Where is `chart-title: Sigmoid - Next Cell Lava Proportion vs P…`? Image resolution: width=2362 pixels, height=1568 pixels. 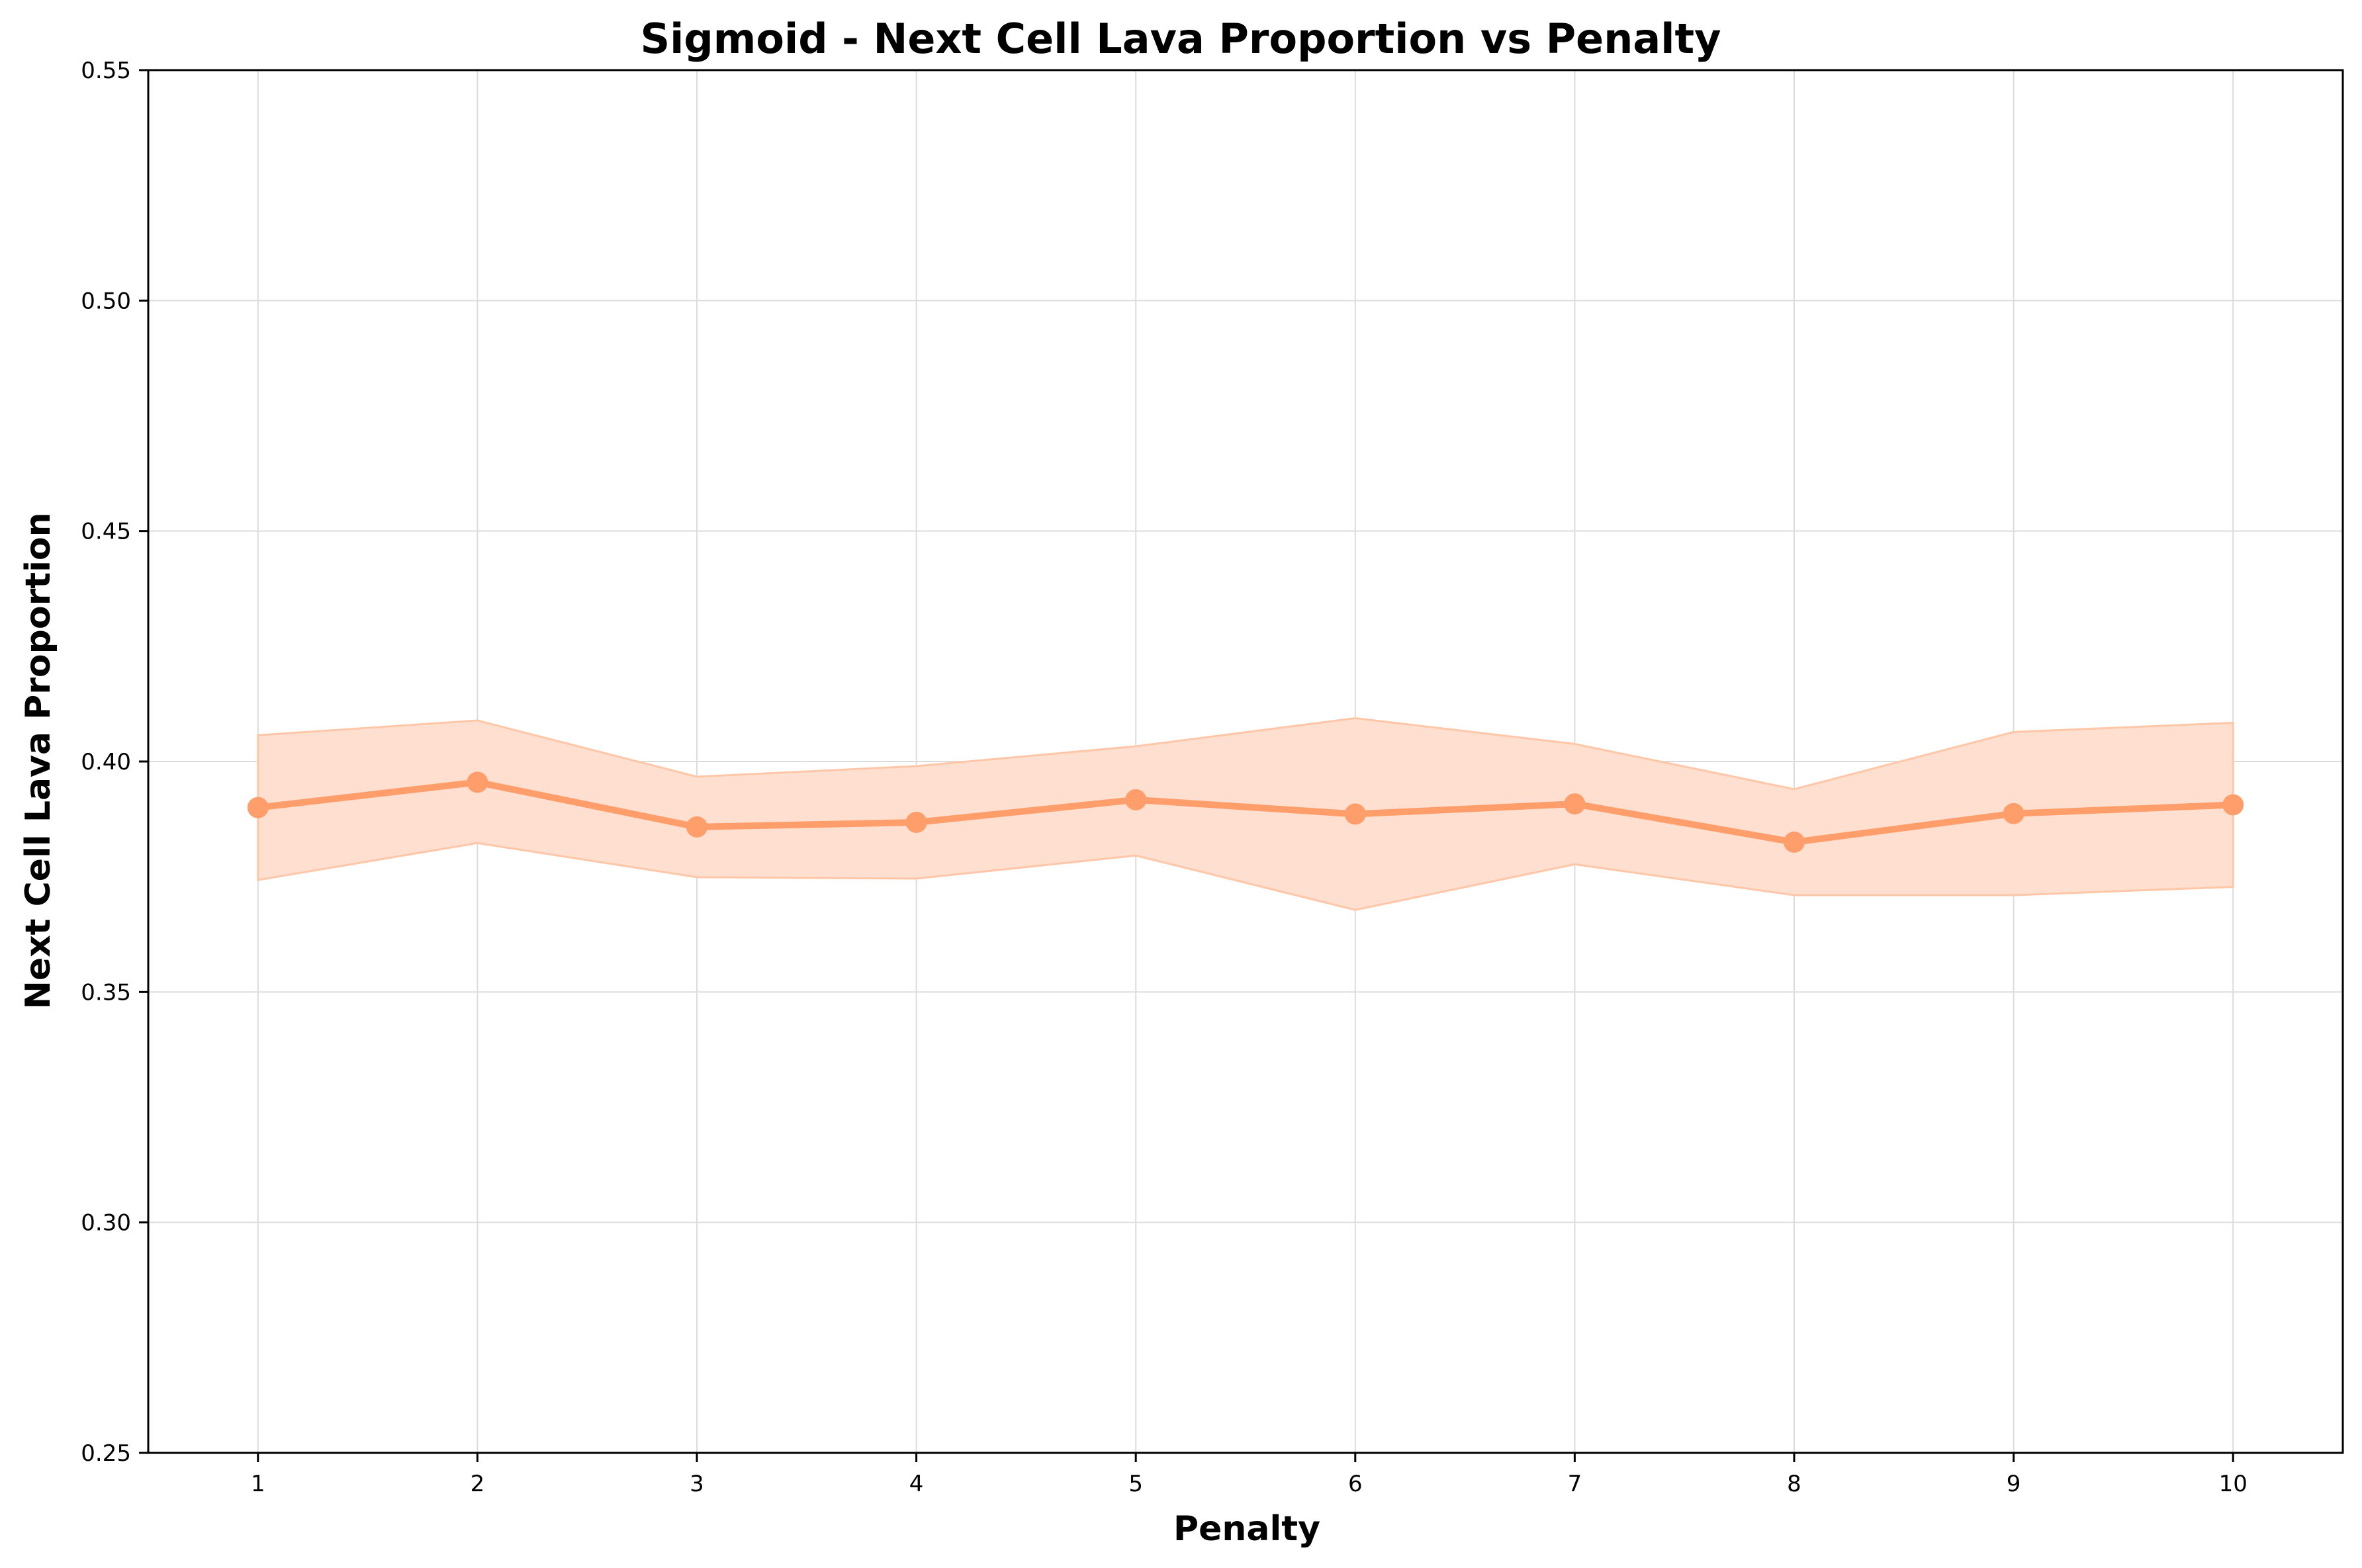 chart-title: Sigmoid - Next Cell Lava Proportion vs P… is located at coordinates (1180, 39).